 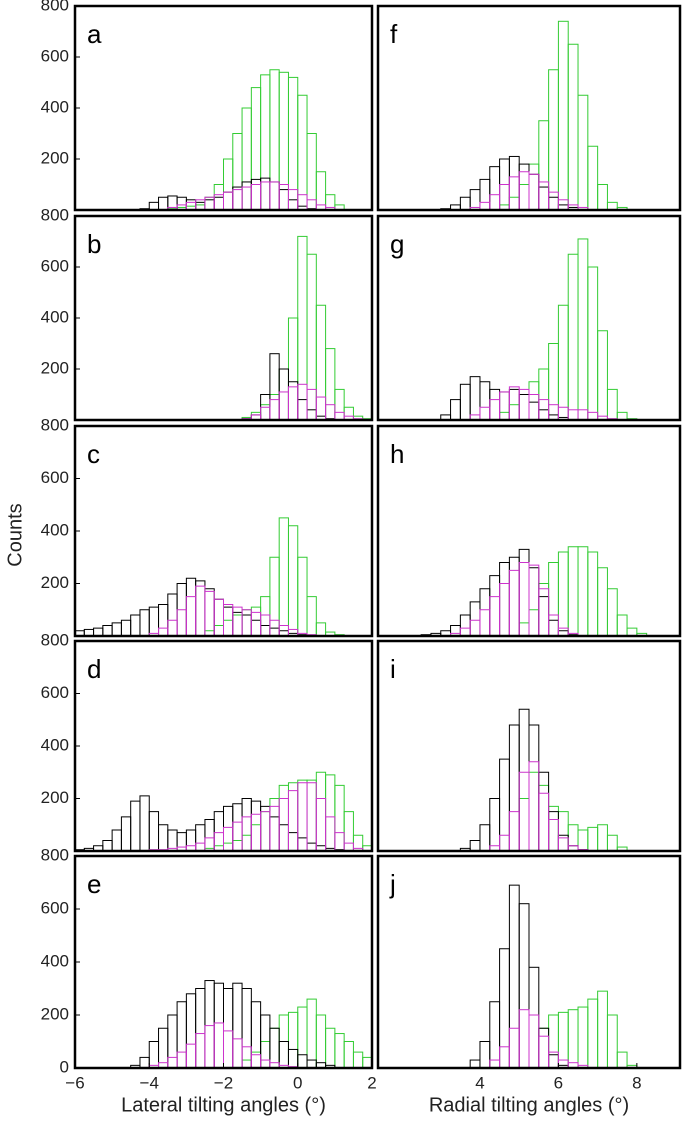 I want to click on panel-letter: j, so click(x=392, y=884).